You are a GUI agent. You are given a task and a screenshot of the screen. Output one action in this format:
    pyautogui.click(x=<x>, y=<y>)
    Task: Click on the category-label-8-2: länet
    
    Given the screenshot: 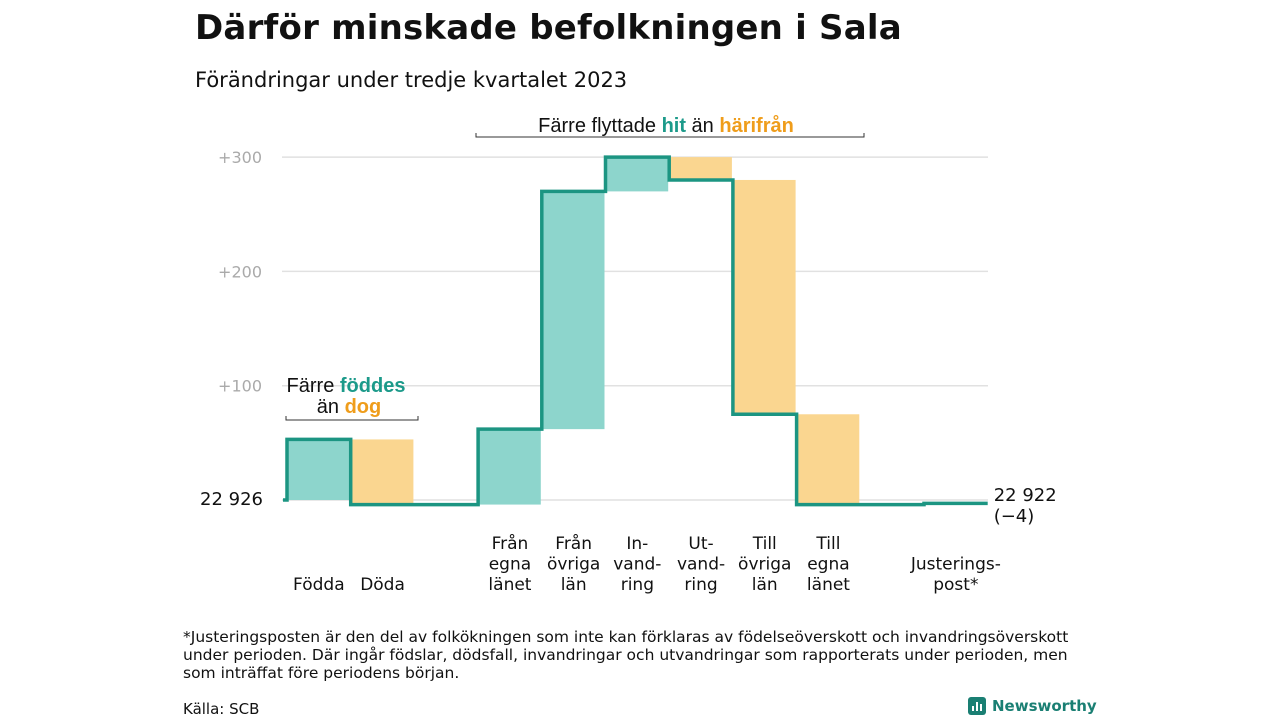 What is the action you would take?
    pyautogui.click(x=828, y=585)
    